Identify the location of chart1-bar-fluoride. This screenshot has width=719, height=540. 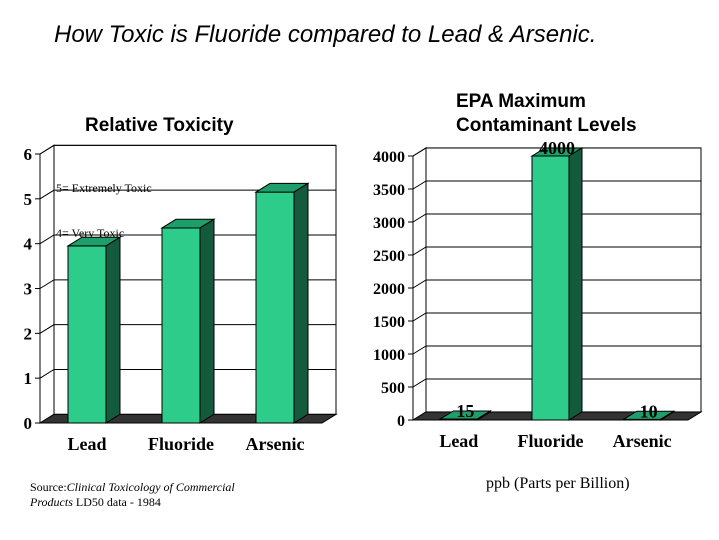
(181, 325).